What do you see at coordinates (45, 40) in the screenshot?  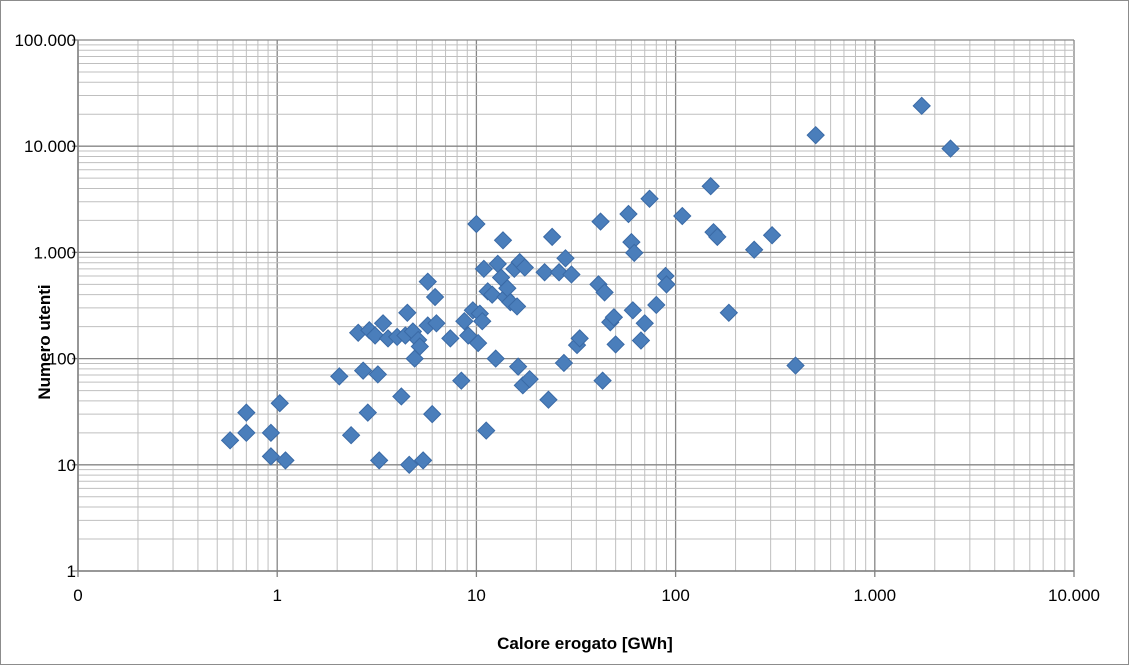 I see `y-tick-label: 100.000` at bounding box center [45, 40].